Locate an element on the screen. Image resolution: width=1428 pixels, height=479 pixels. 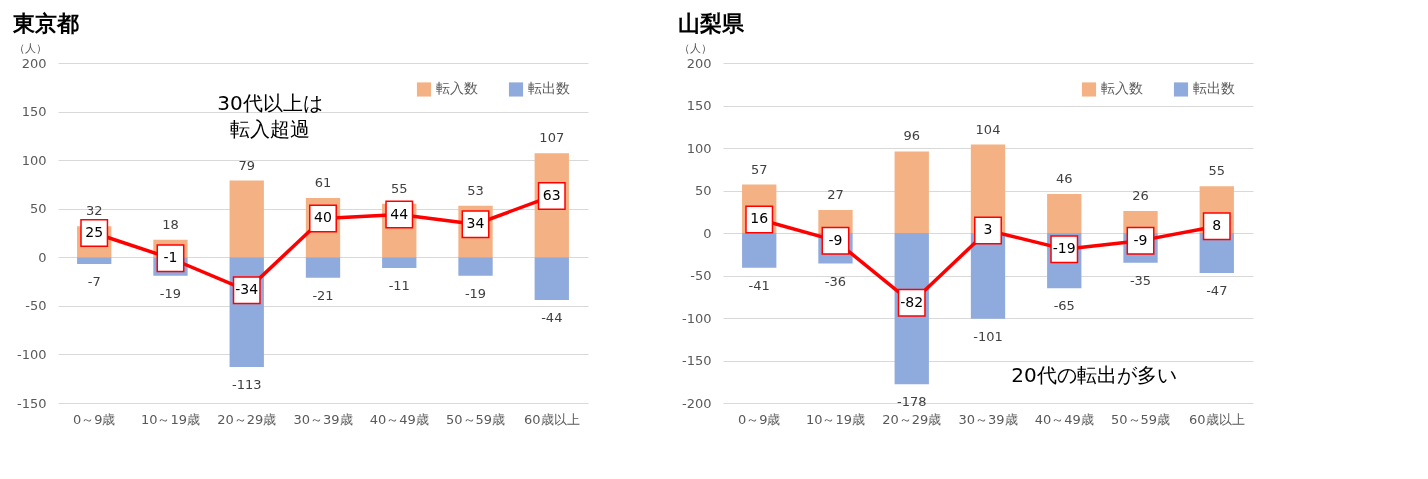
data-label: 8 is located at coordinates (1217, 225).